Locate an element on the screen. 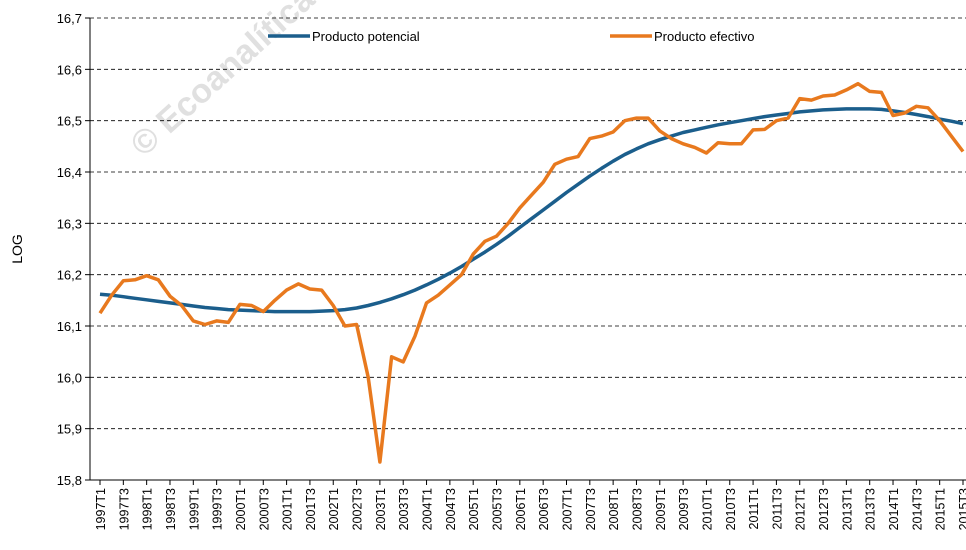  x-tick-label: 2014T1 is located at coordinates (894, 509).